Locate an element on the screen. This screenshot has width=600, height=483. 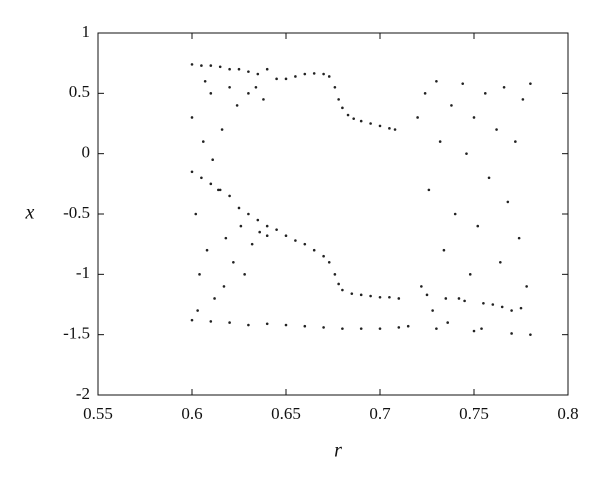
x-tick-label: 0.8 is located at coordinates (567, 413).